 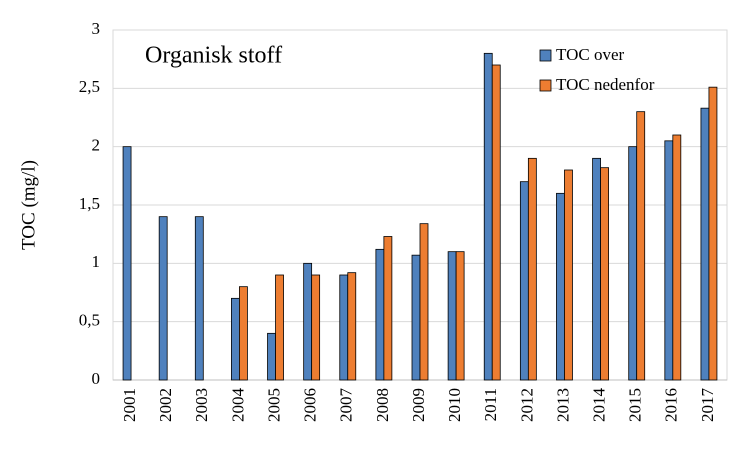 What do you see at coordinates (635, 405) in the screenshot?
I see `x-tick-label: 2015` at bounding box center [635, 405].